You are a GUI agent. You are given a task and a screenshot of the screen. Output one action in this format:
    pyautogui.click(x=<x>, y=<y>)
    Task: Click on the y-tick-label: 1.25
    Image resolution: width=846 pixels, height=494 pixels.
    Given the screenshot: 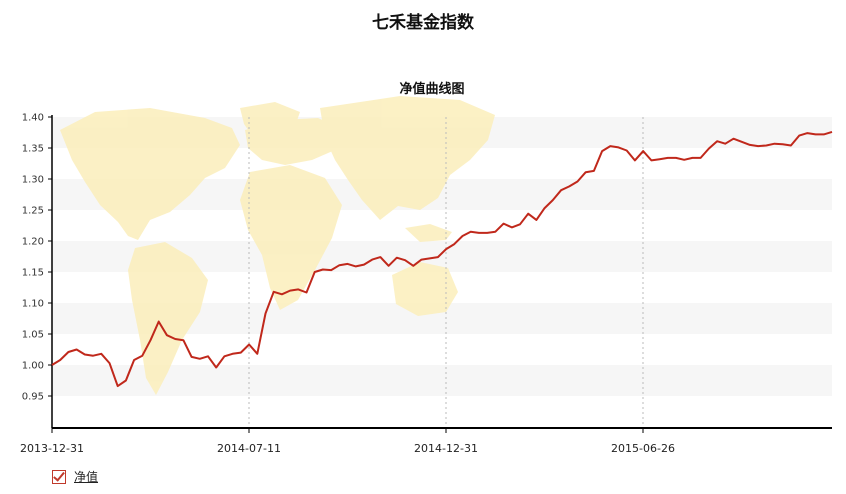 What is the action you would take?
    pyautogui.click(x=33, y=211)
    